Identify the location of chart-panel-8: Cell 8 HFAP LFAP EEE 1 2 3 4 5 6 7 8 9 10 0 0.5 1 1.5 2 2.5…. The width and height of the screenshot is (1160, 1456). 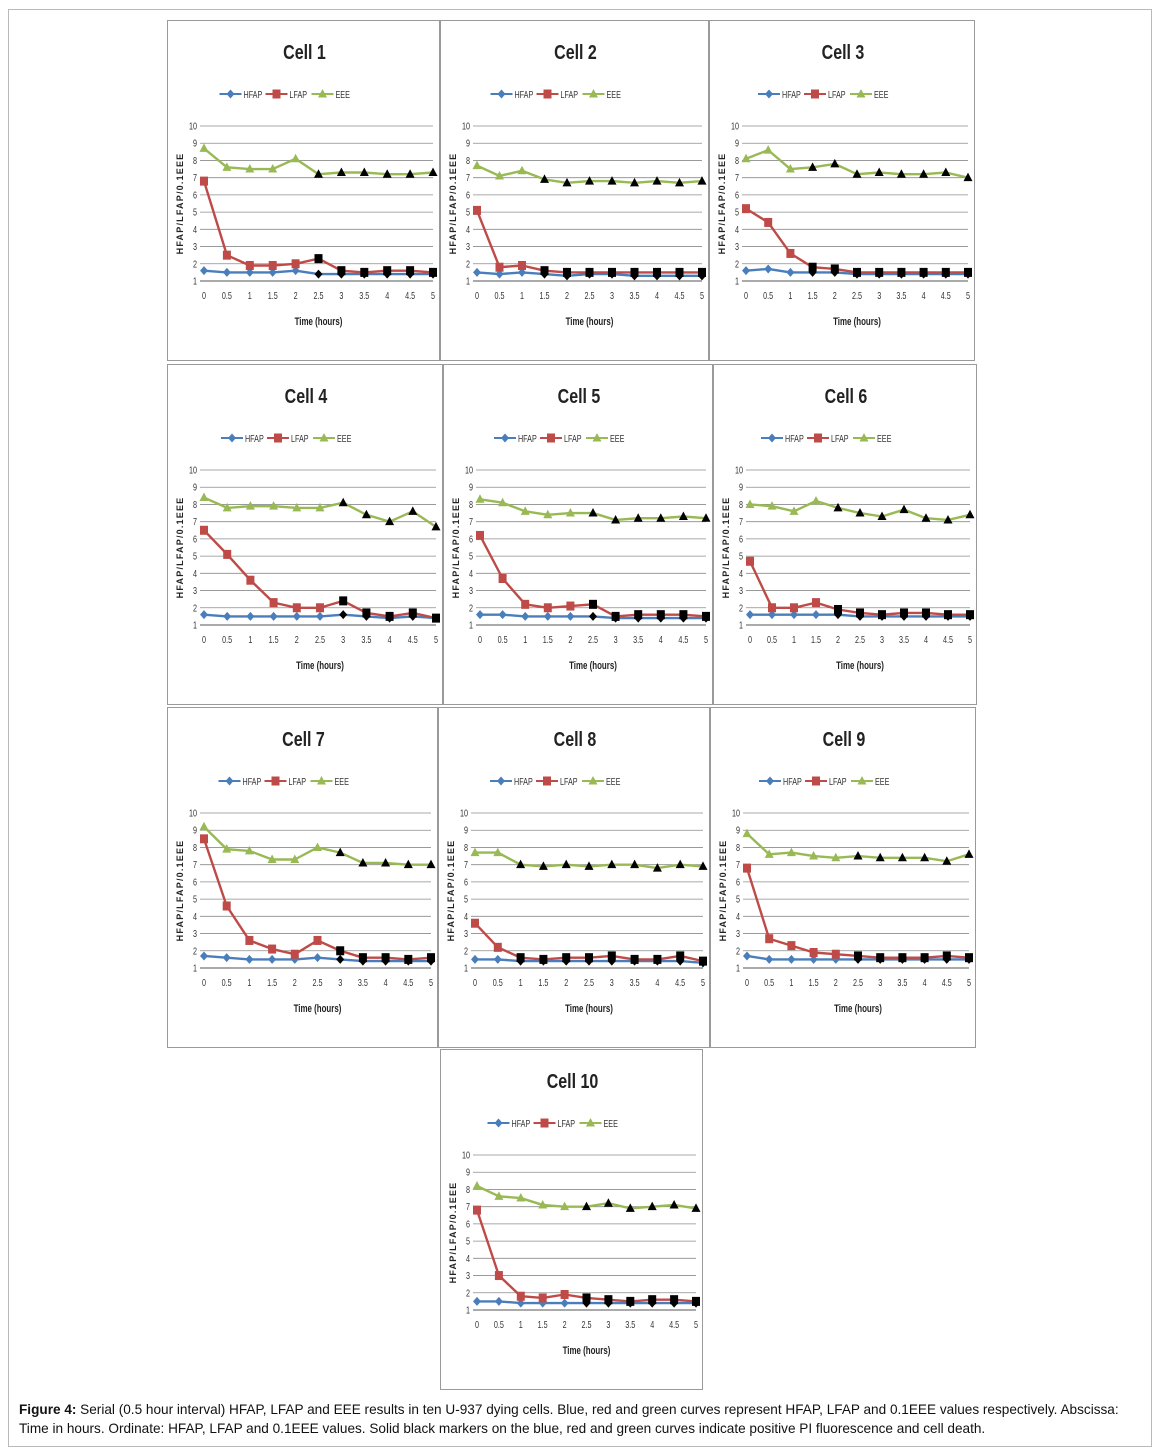
(574, 877).